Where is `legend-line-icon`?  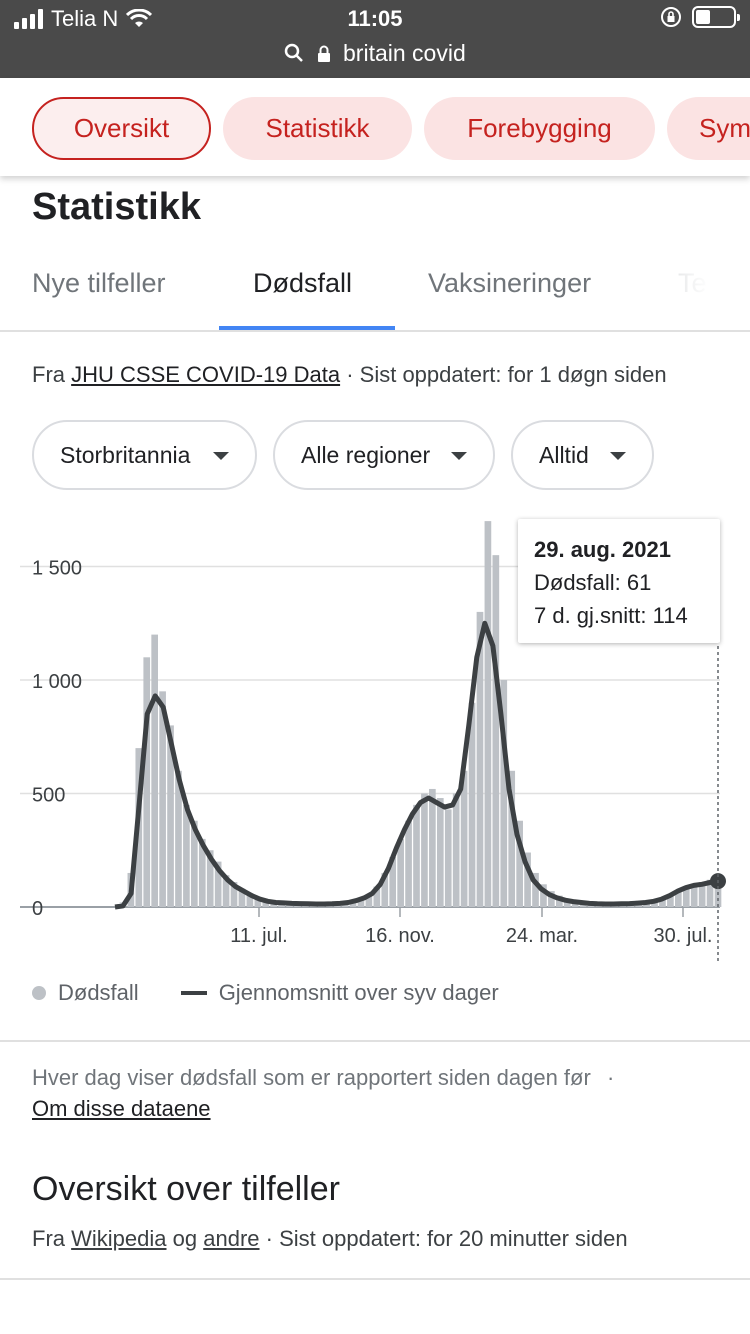 legend-line-icon is located at coordinates (193, 993).